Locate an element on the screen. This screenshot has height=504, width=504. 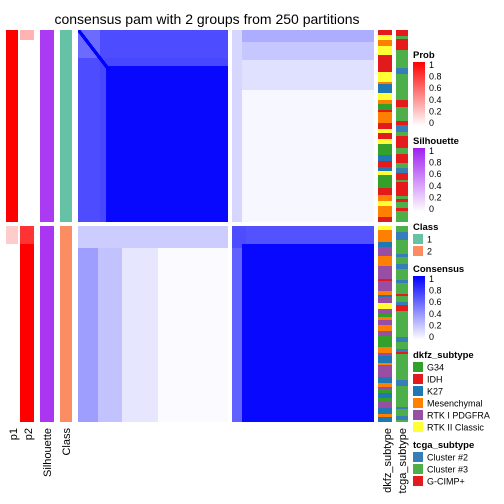
p2-cell-class-1-mixed is located at coordinates (27, 35).